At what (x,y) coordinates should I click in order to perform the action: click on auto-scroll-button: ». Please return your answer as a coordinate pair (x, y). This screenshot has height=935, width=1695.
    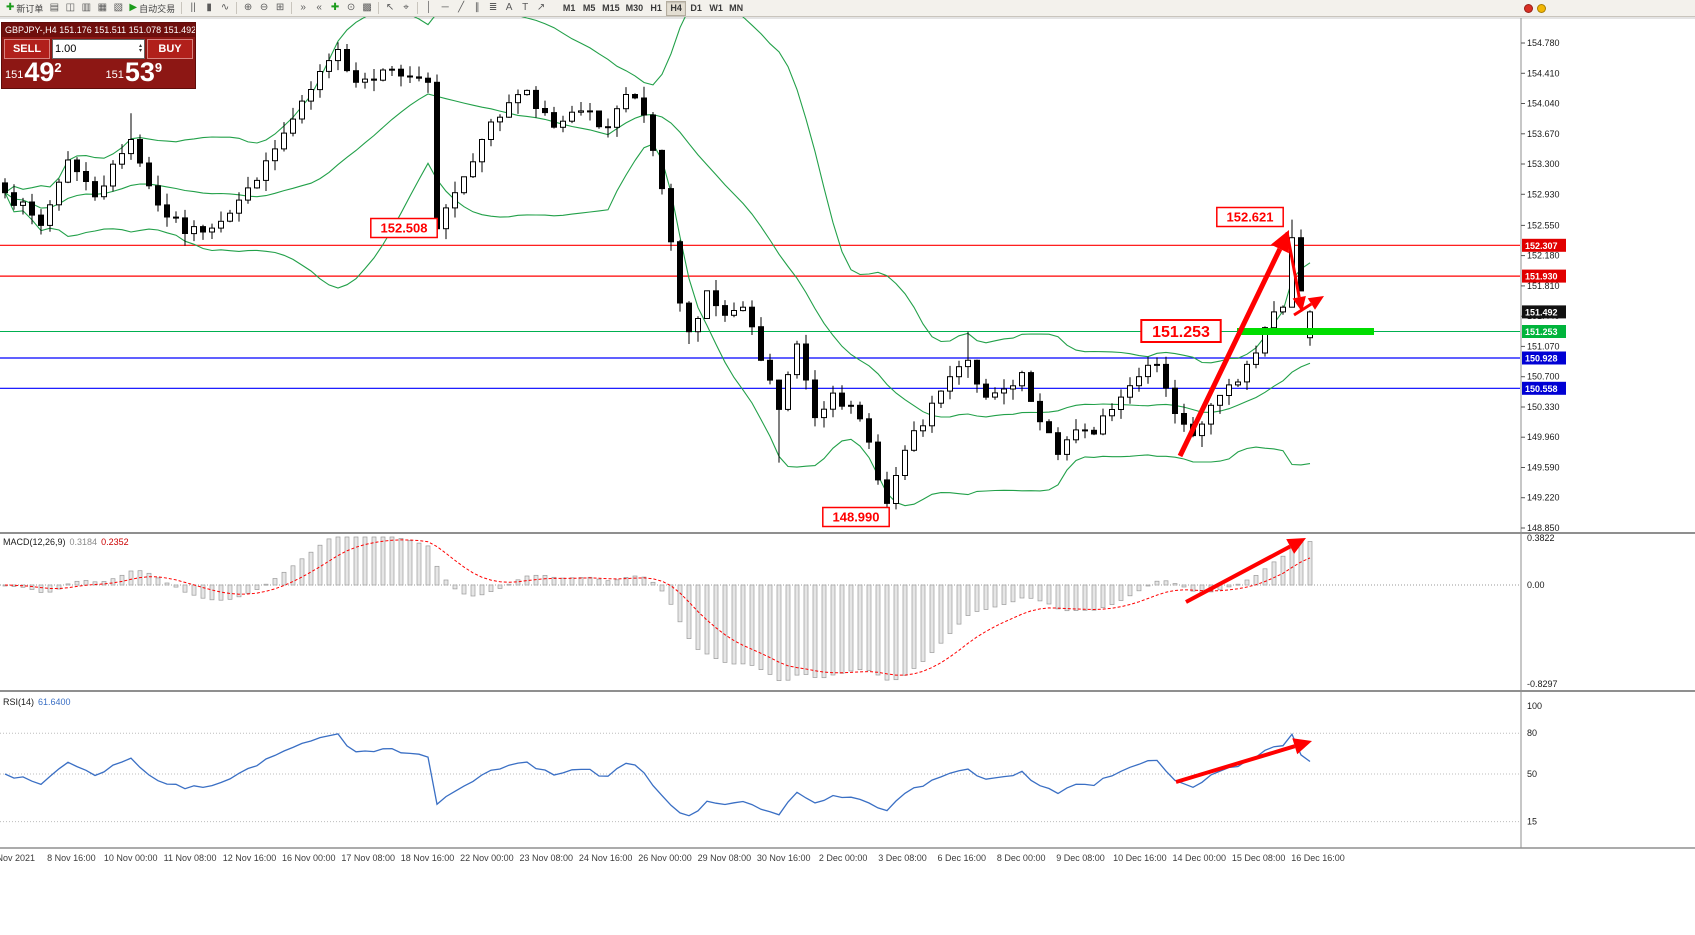
    Looking at the image, I should click on (303, 8).